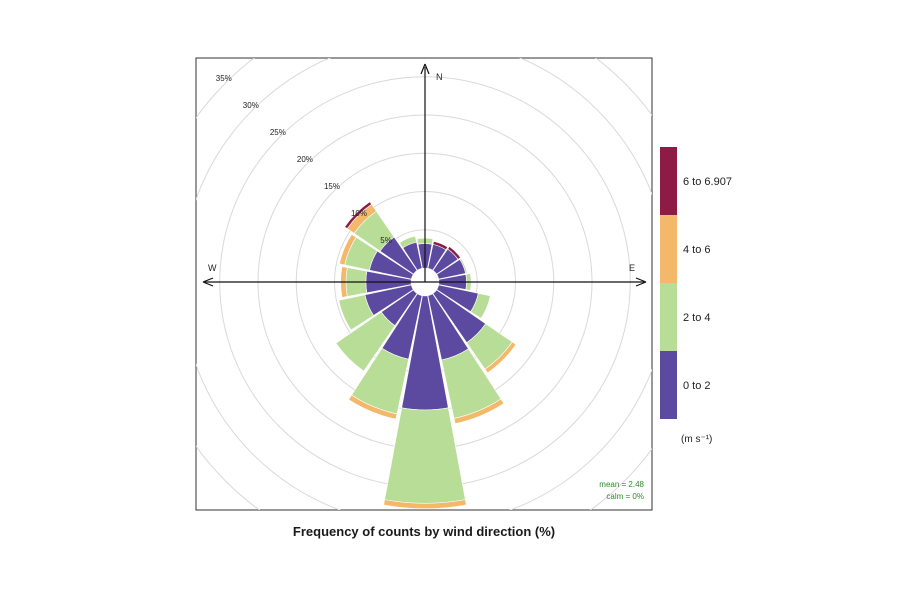  I want to click on legend-label: 2 to 4, so click(697, 318).